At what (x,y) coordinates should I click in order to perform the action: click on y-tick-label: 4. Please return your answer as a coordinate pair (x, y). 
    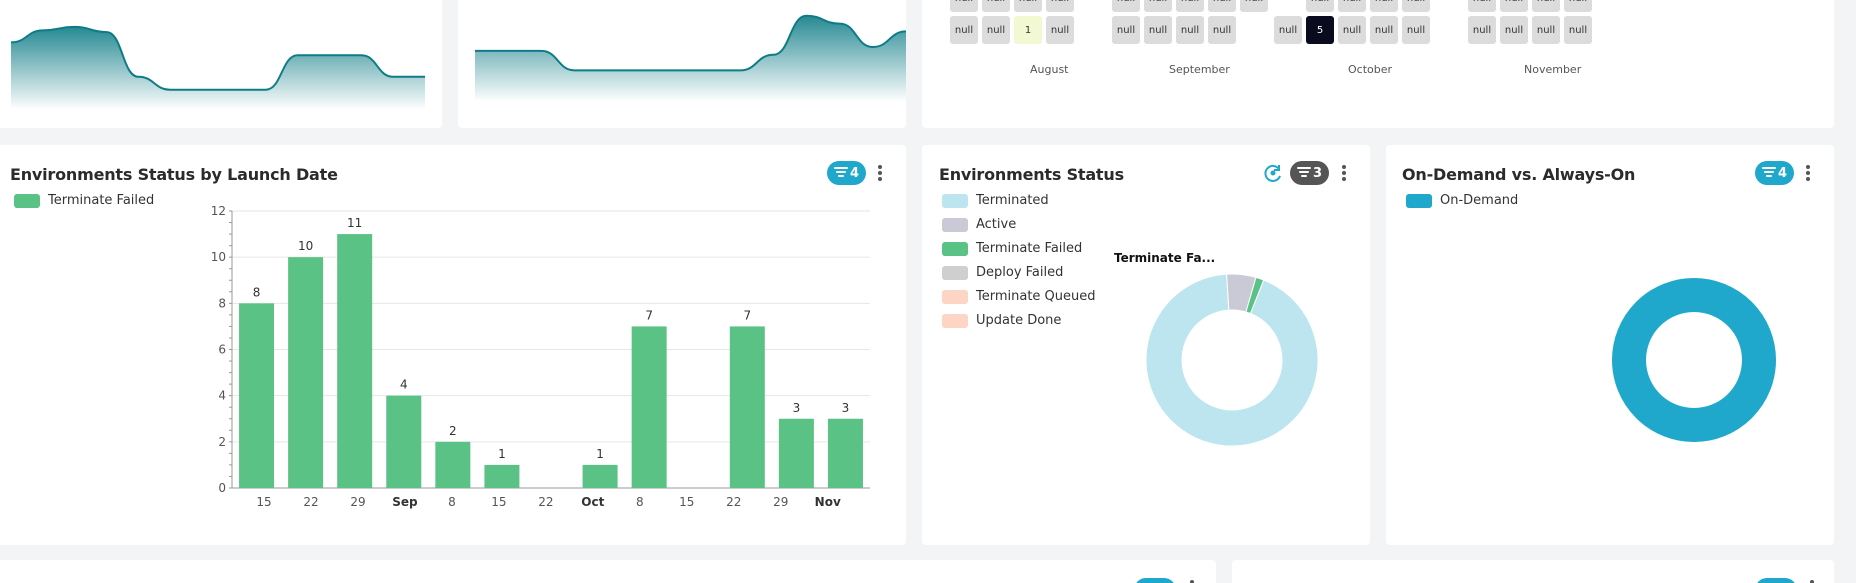
    Looking at the image, I should click on (222, 396).